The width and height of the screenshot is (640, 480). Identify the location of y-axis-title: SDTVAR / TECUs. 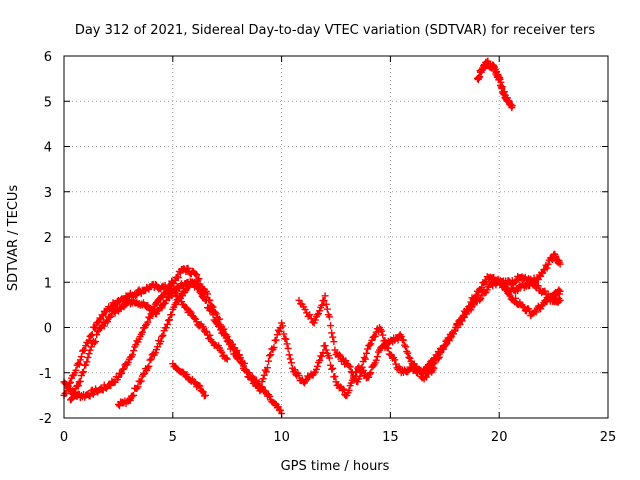
(13, 238).